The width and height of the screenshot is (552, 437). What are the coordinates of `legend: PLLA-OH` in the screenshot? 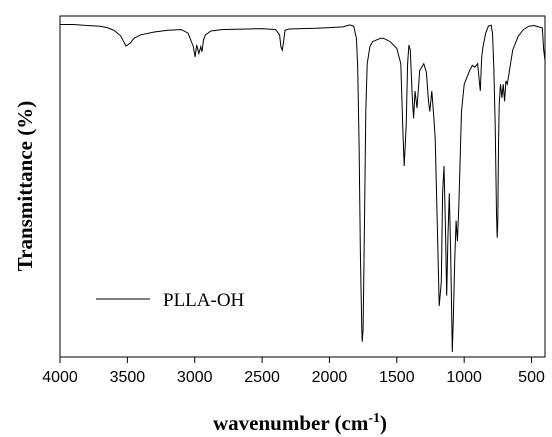 It's located at (170, 300).